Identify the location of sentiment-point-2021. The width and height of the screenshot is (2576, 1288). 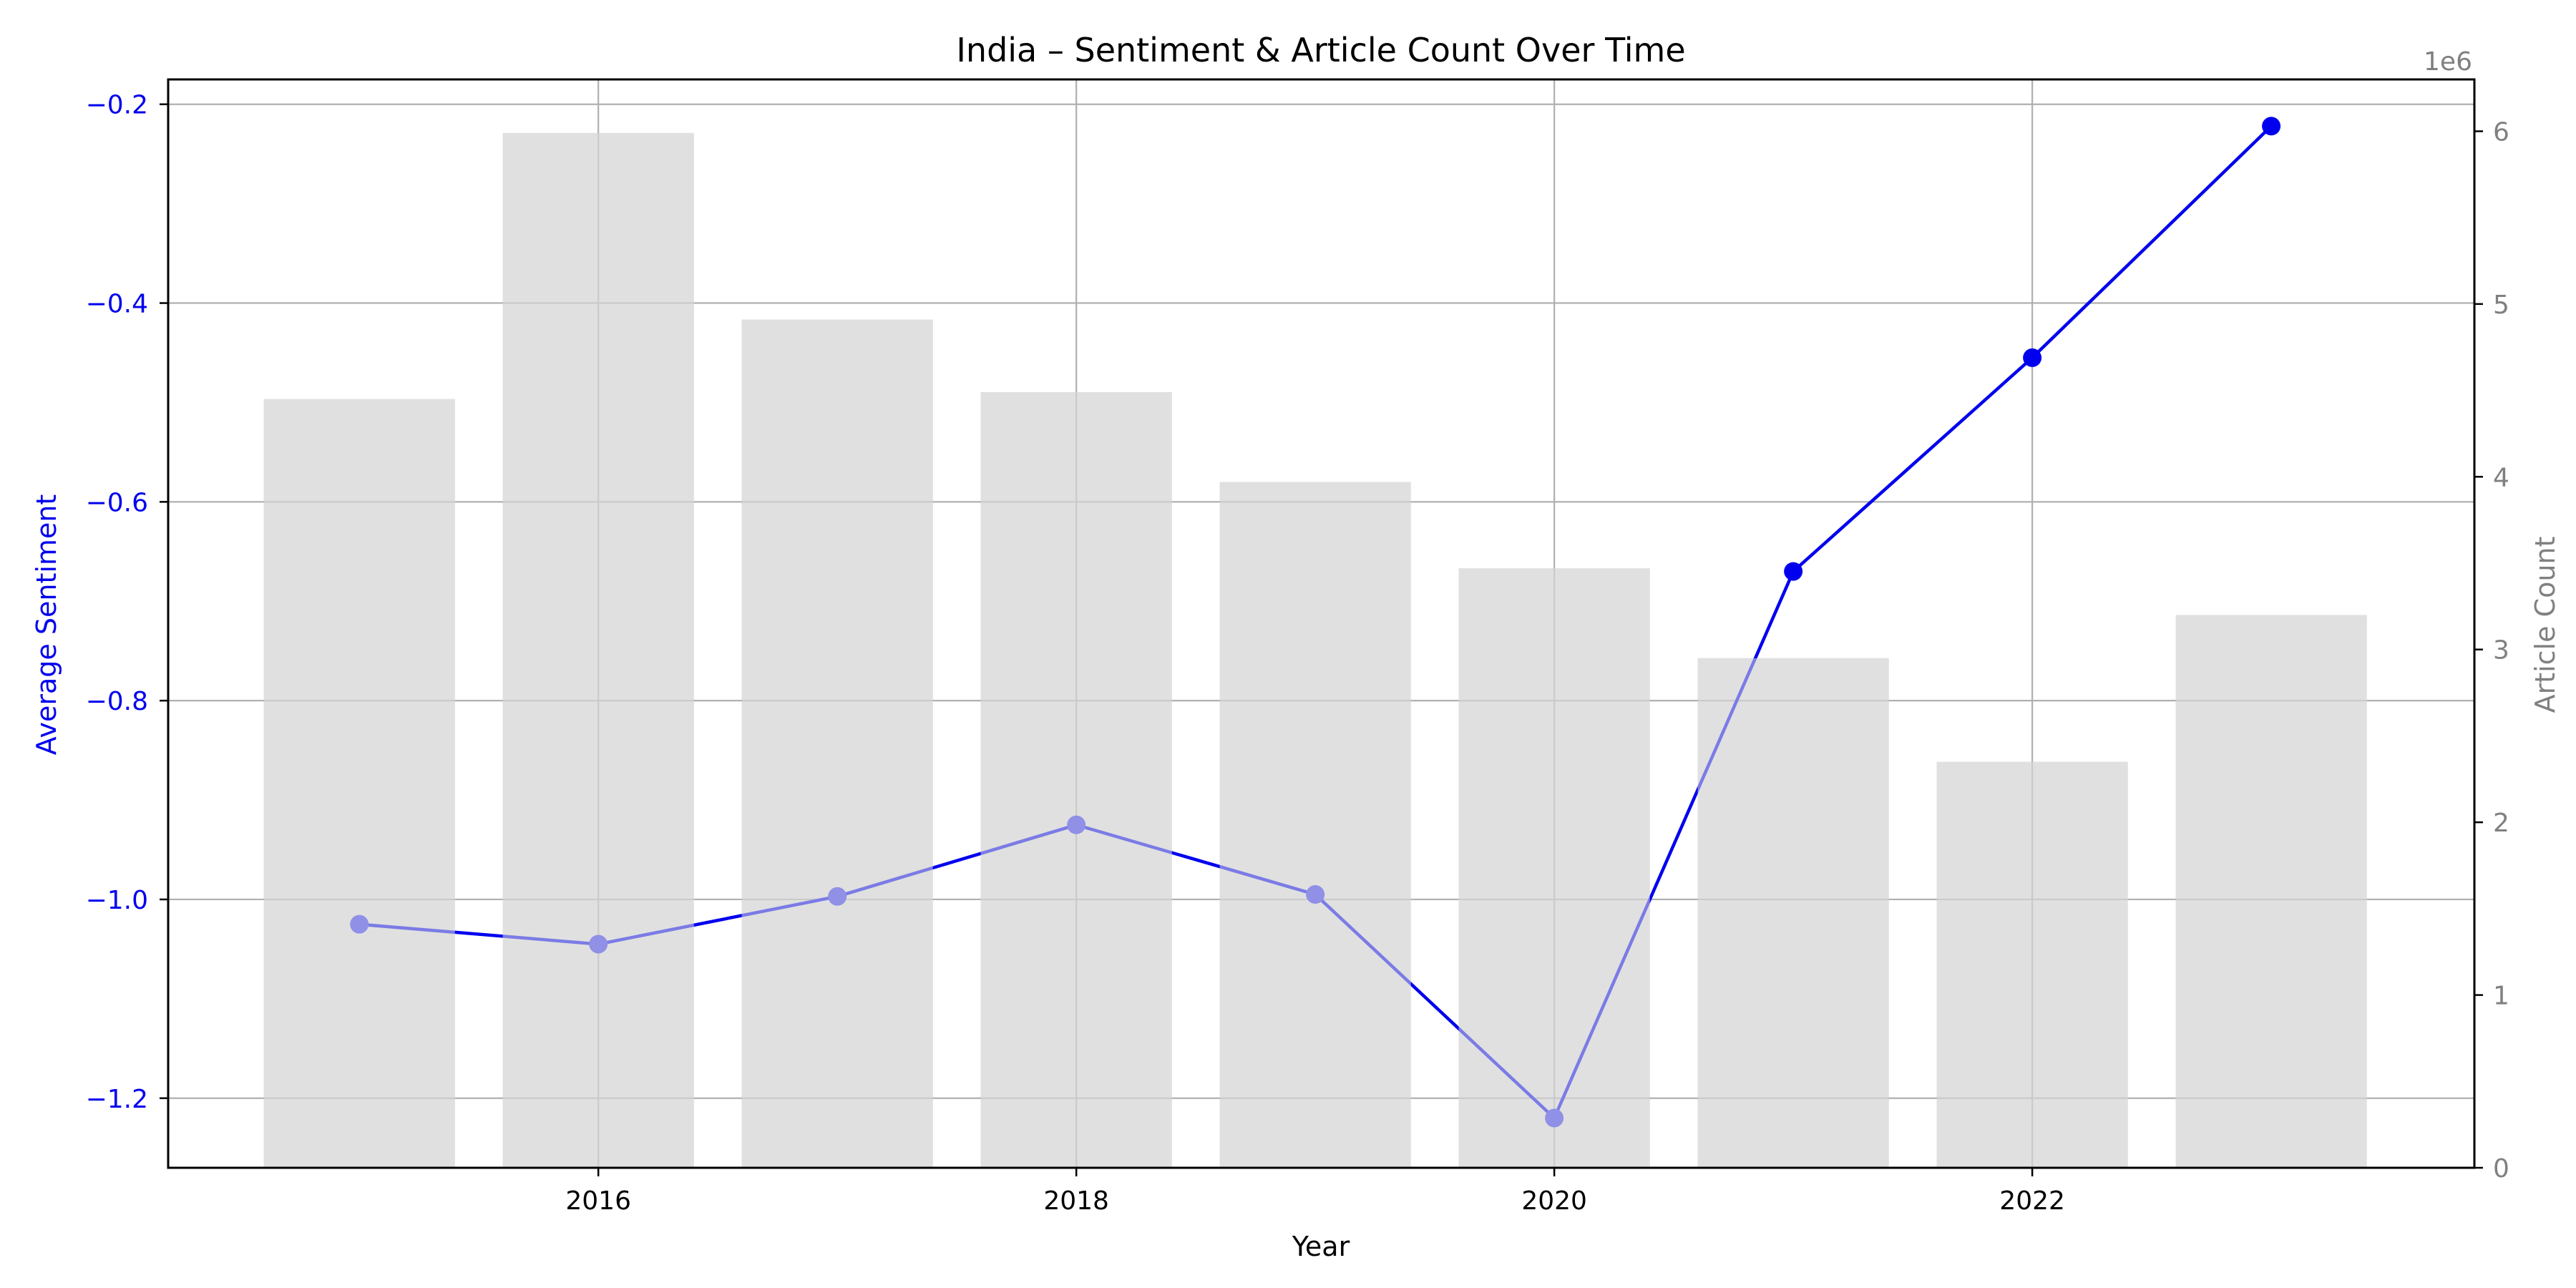
(1793, 571).